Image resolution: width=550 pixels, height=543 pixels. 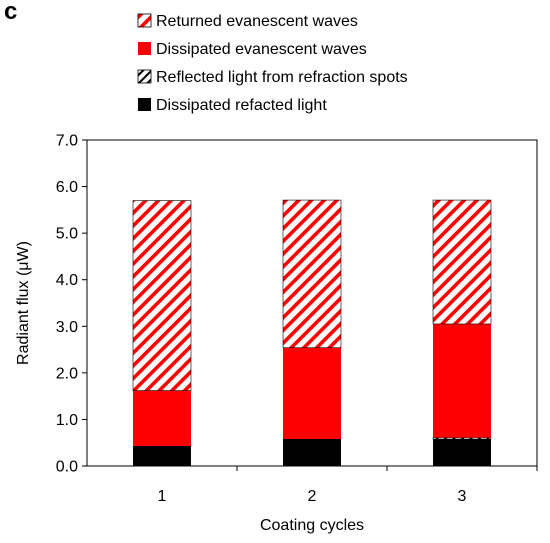 I want to click on x-tick-label: 3, so click(x=462, y=496).